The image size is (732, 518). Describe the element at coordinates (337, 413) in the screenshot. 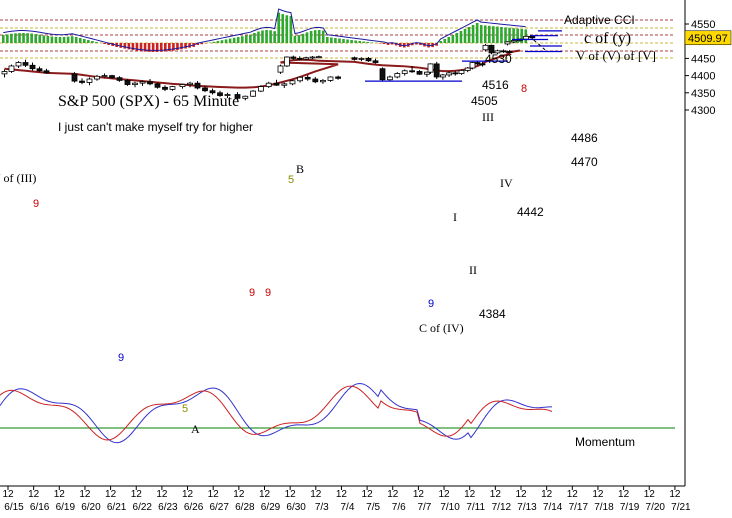

I see `momentum-panel` at that location.